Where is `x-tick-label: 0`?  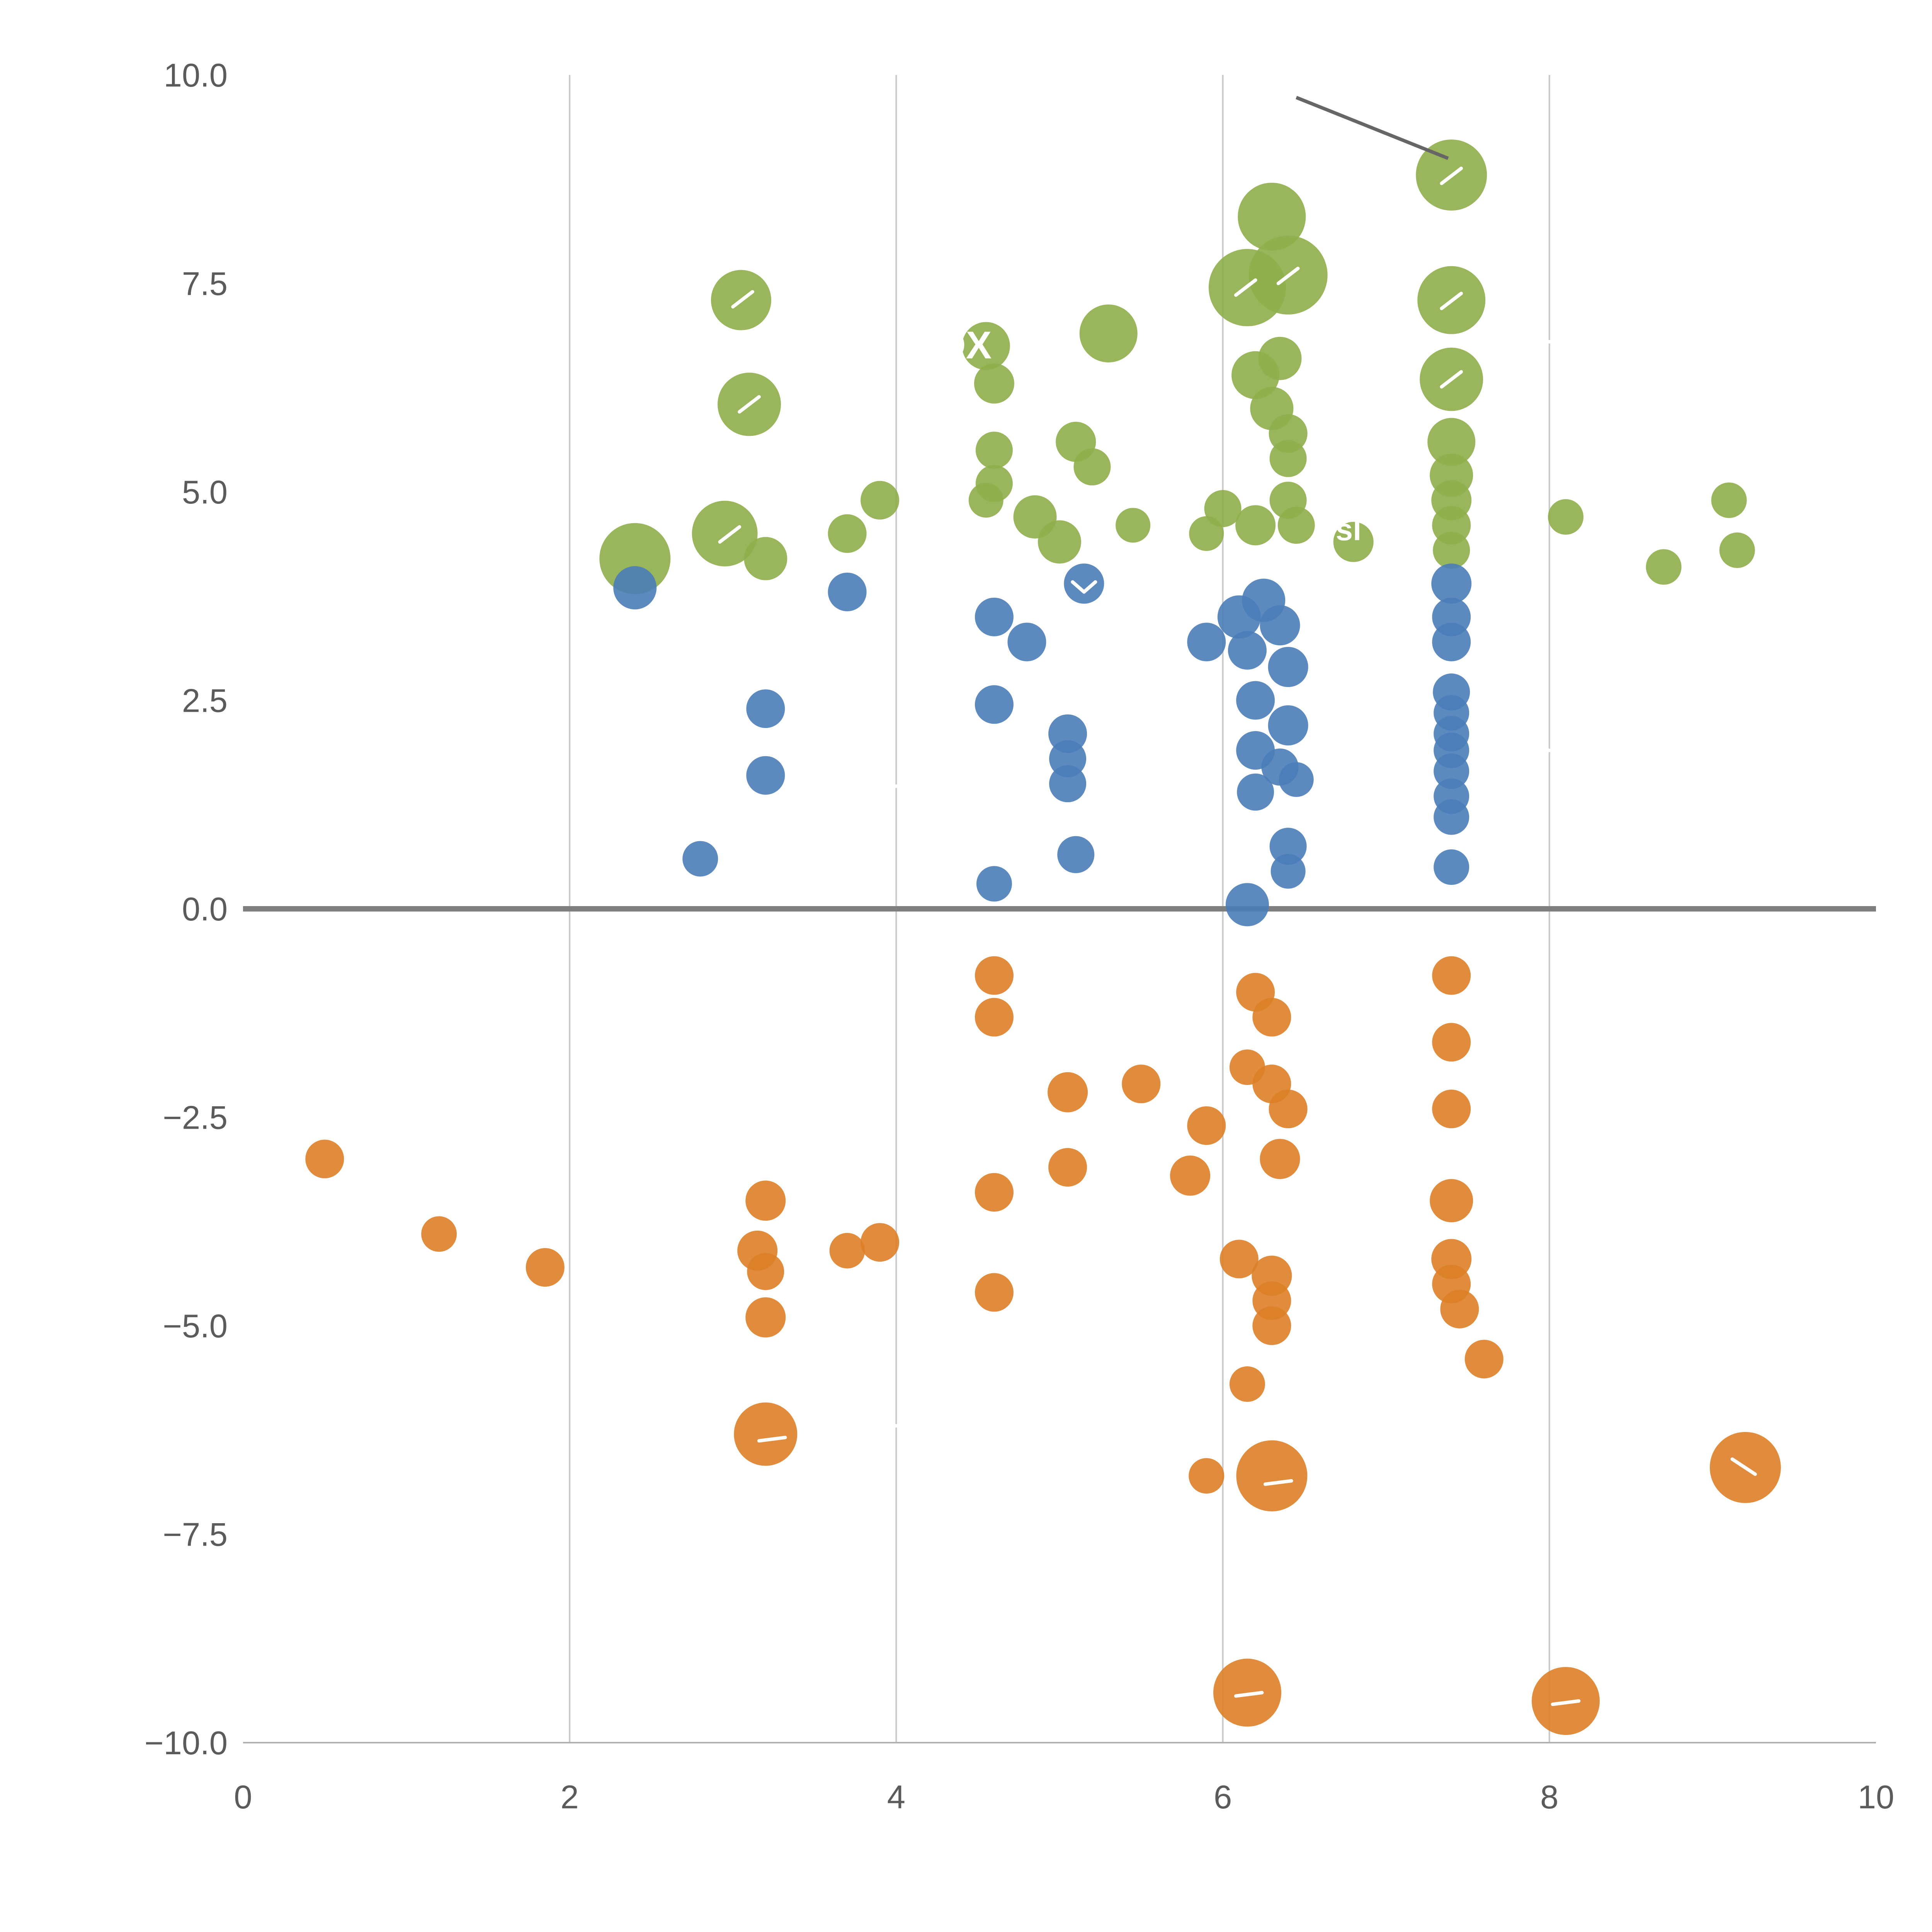
x-tick-label: 0 is located at coordinates (243, 1798).